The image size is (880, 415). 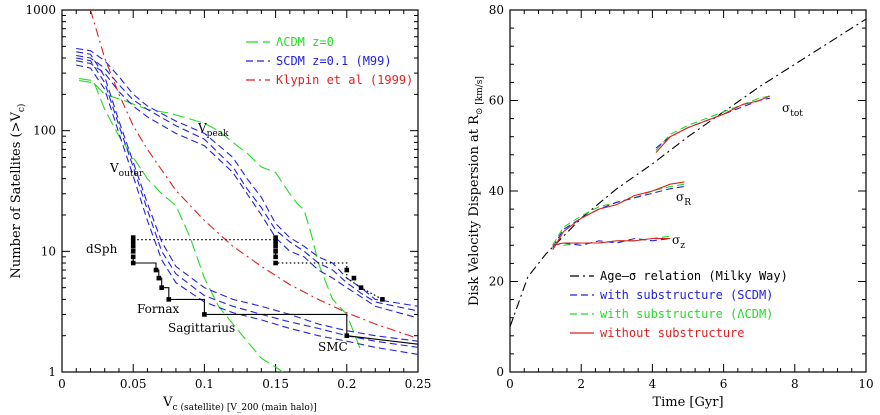 I want to click on legend-label: without substructure, so click(x=672, y=333).